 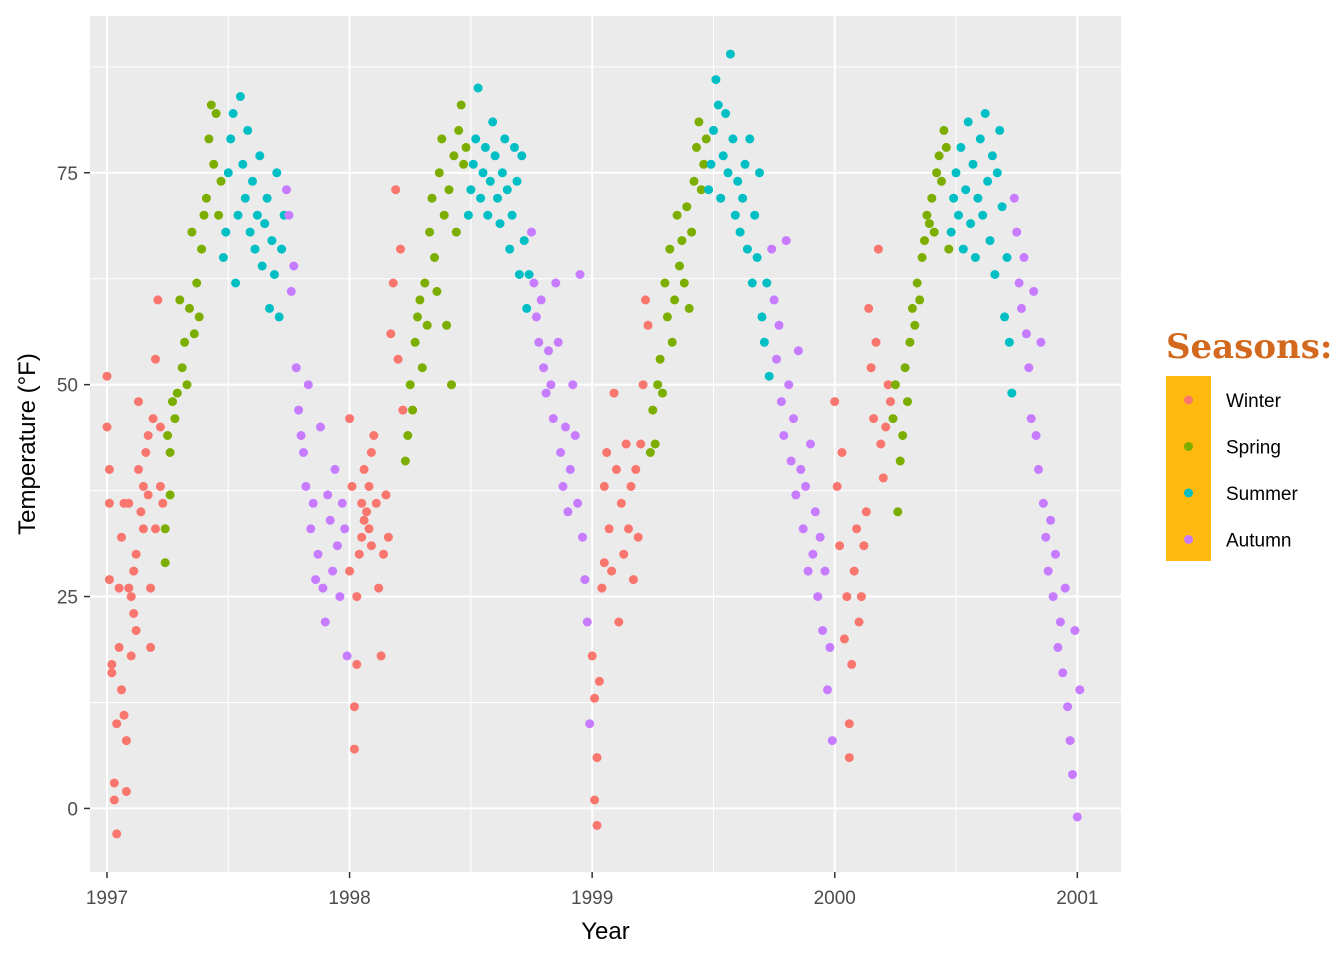 I want to click on x-tick-label: 2000, so click(x=835, y=898).